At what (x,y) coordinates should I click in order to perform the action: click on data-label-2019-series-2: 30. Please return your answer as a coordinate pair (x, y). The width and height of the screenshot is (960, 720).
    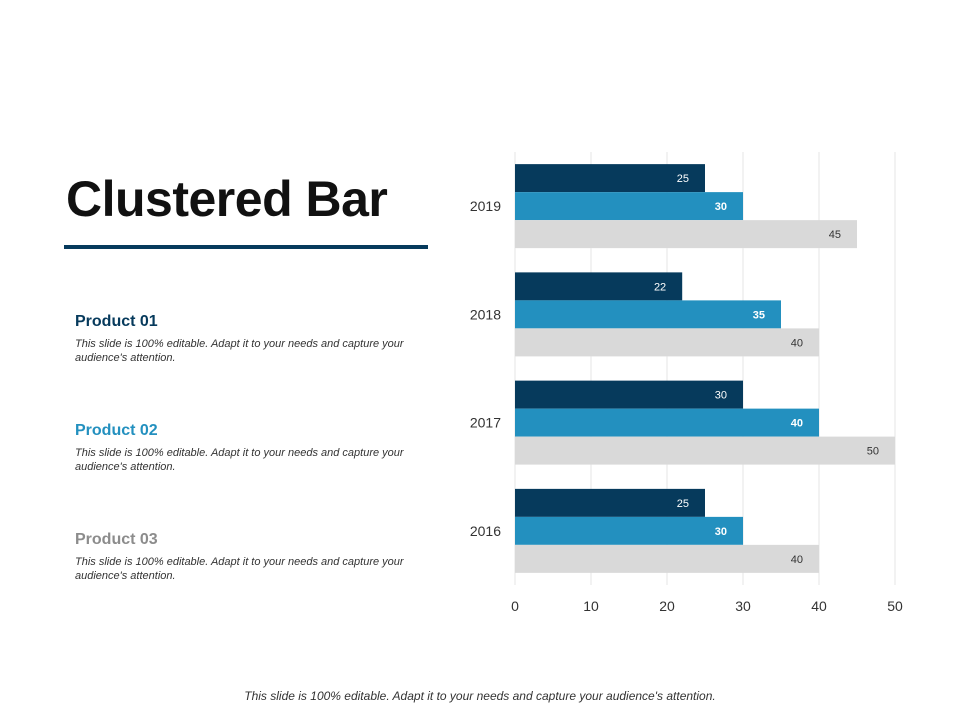
    Looking at the image, I should click on (721, 207).